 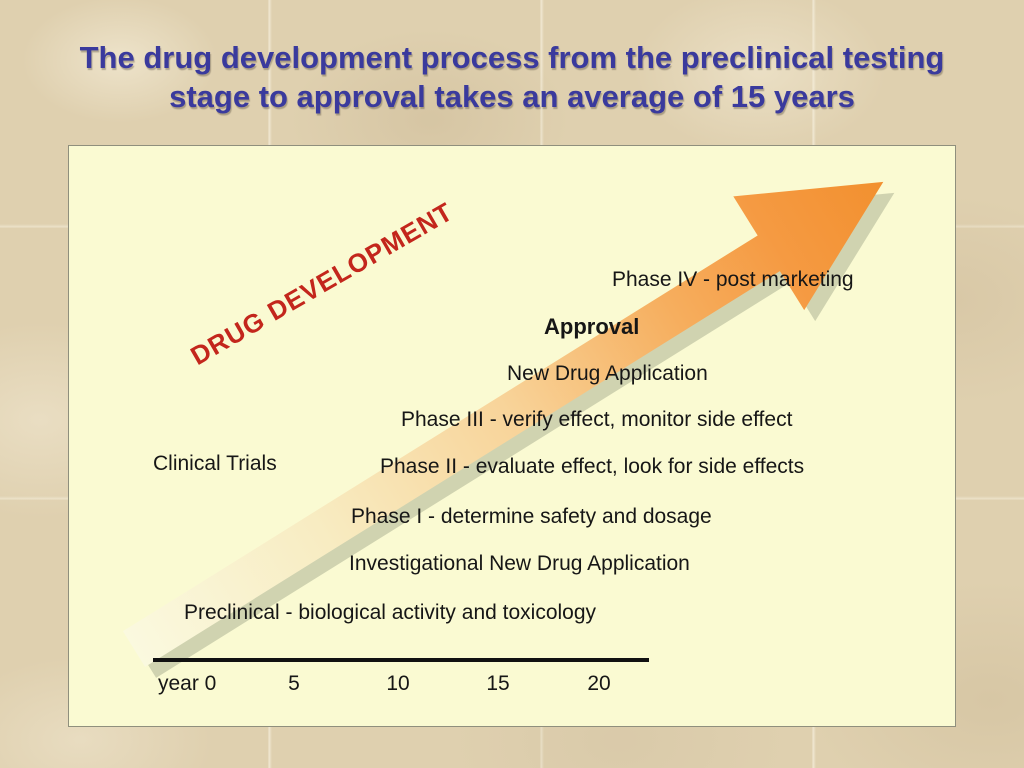 I want to click on label-new-drug-application: New Drug Application, so click(x=607, y=373).